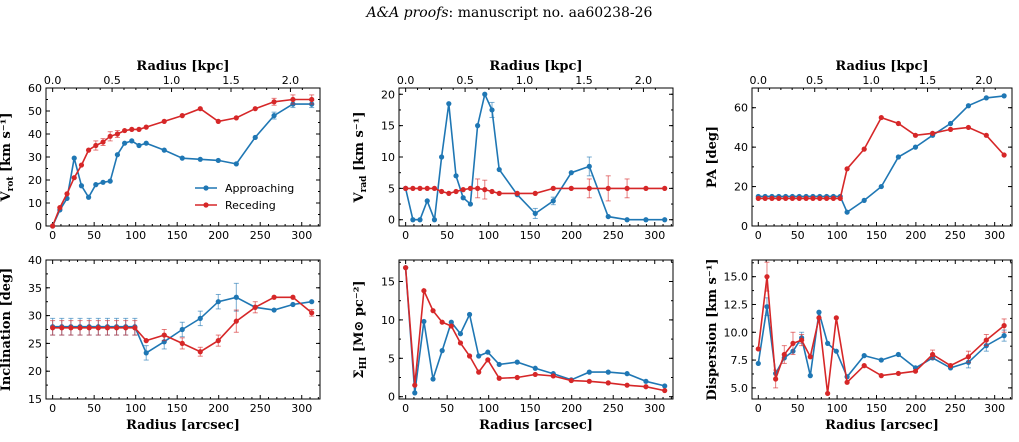  I want to click on y-axis-label: Inclination [deg], so click(7, 330).